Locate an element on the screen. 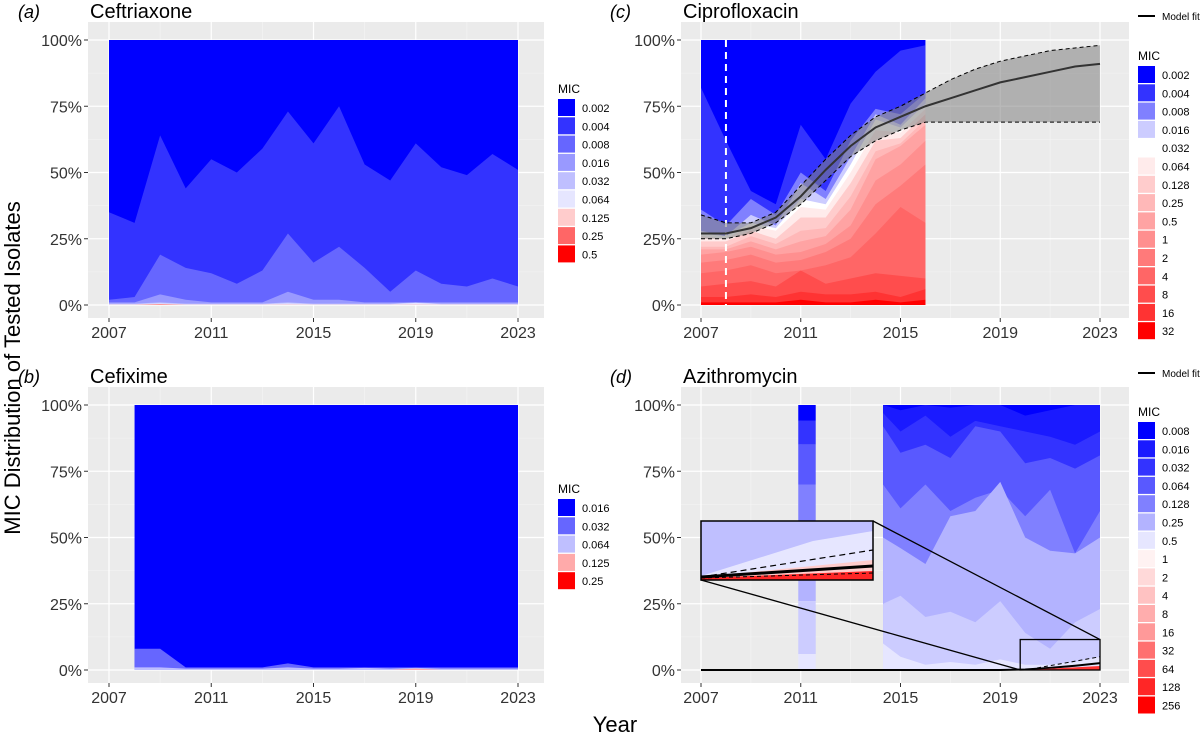 This screenshot has width=1200, height=736. y-axis-label: MIC Distribution of Tested Isolates is located at coordinates (12, 367).